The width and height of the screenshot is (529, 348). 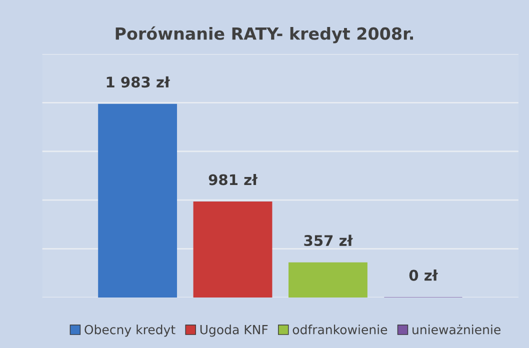 I want to click on data-label: 1 983 zł, so click(x=138, y=82).